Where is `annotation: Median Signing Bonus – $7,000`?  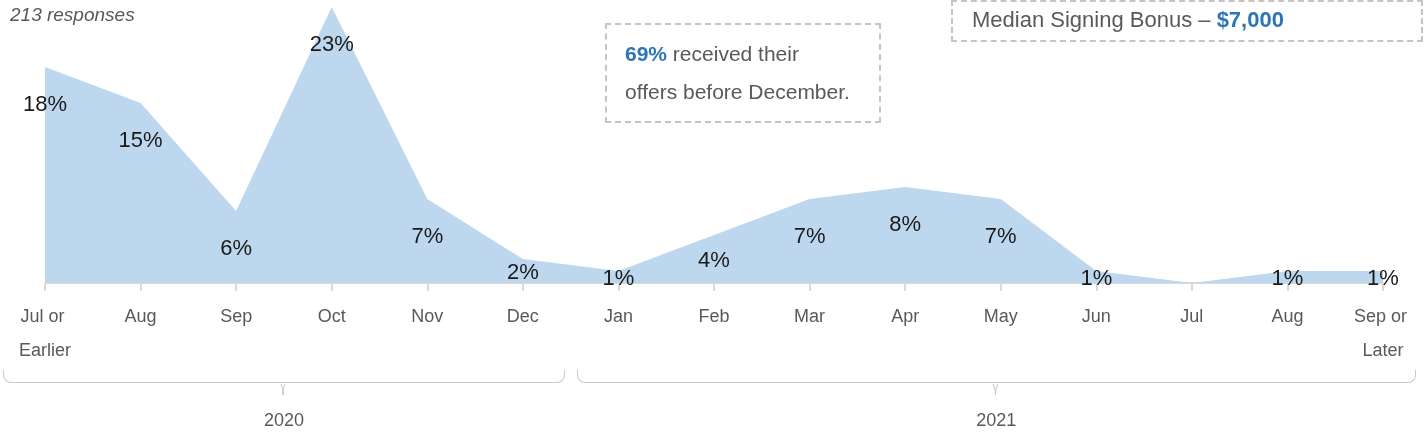 annotation: Median Signing Bonus – $7,000 is located at coordinates (1128, 20).